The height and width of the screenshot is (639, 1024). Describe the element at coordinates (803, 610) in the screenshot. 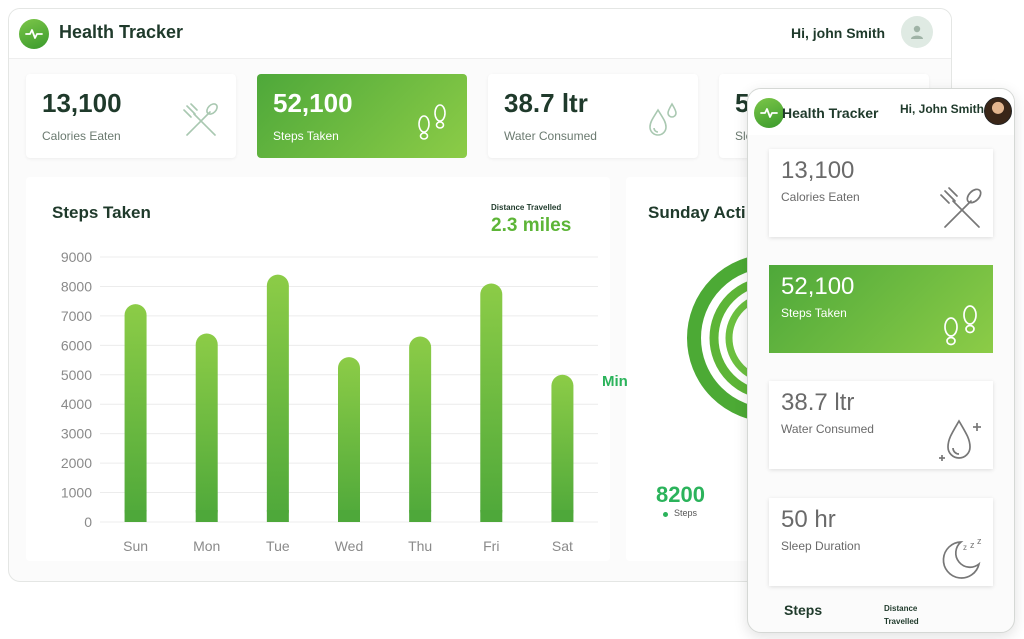

I see `mobile-steps-title: Steps` at that location.